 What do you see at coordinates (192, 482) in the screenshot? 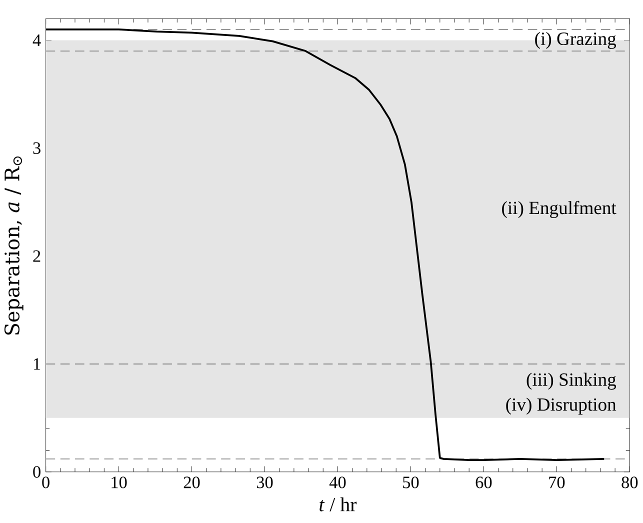
I see `x-tick-label: 20` at bounding box center [192, 482].